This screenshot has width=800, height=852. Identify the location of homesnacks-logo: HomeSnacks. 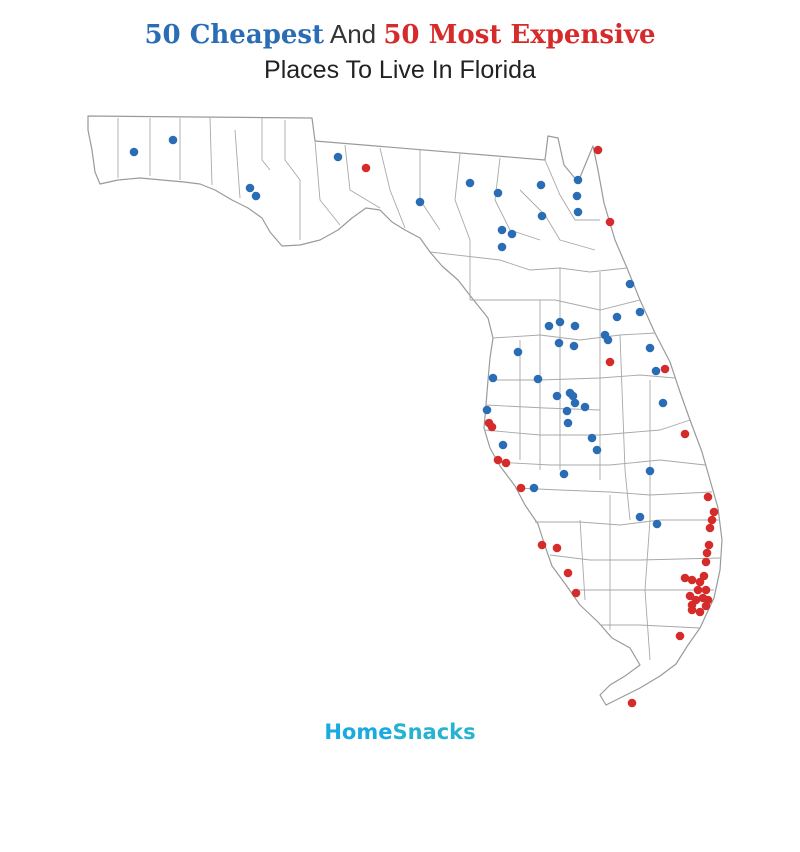
(400, 732).